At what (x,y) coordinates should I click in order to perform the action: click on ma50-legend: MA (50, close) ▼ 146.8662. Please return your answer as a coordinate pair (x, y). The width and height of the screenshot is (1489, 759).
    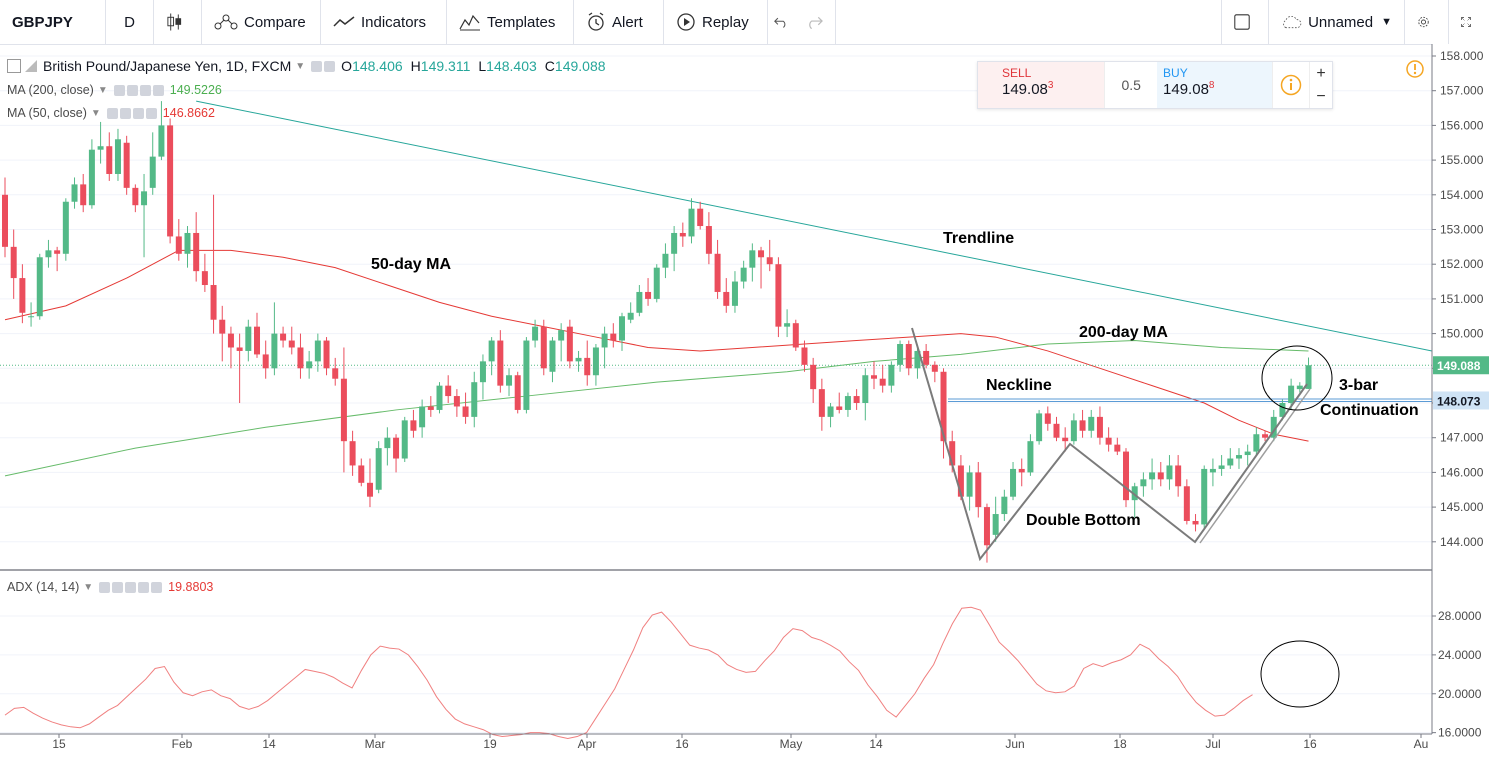
    Looking at the image, I should click on (111, 113).